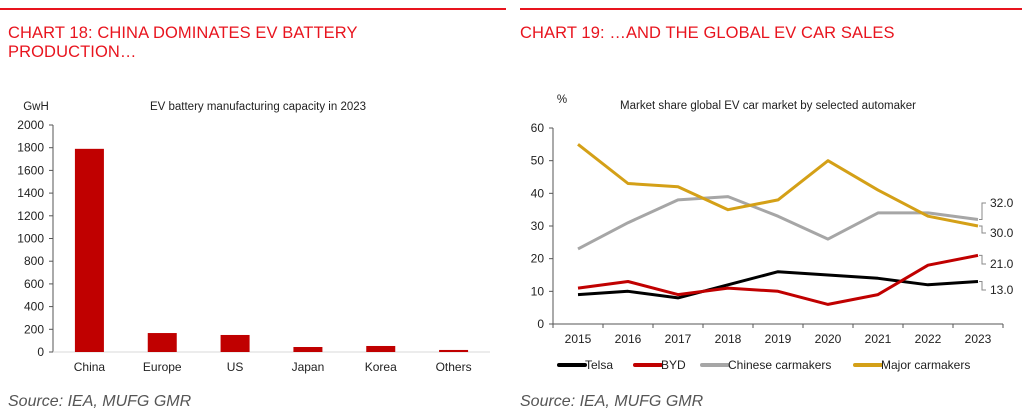  What do you see at coordinates (538, 259) in the screenshot?
I see `y-tick-label: 20` at bounding box center [538, 259].